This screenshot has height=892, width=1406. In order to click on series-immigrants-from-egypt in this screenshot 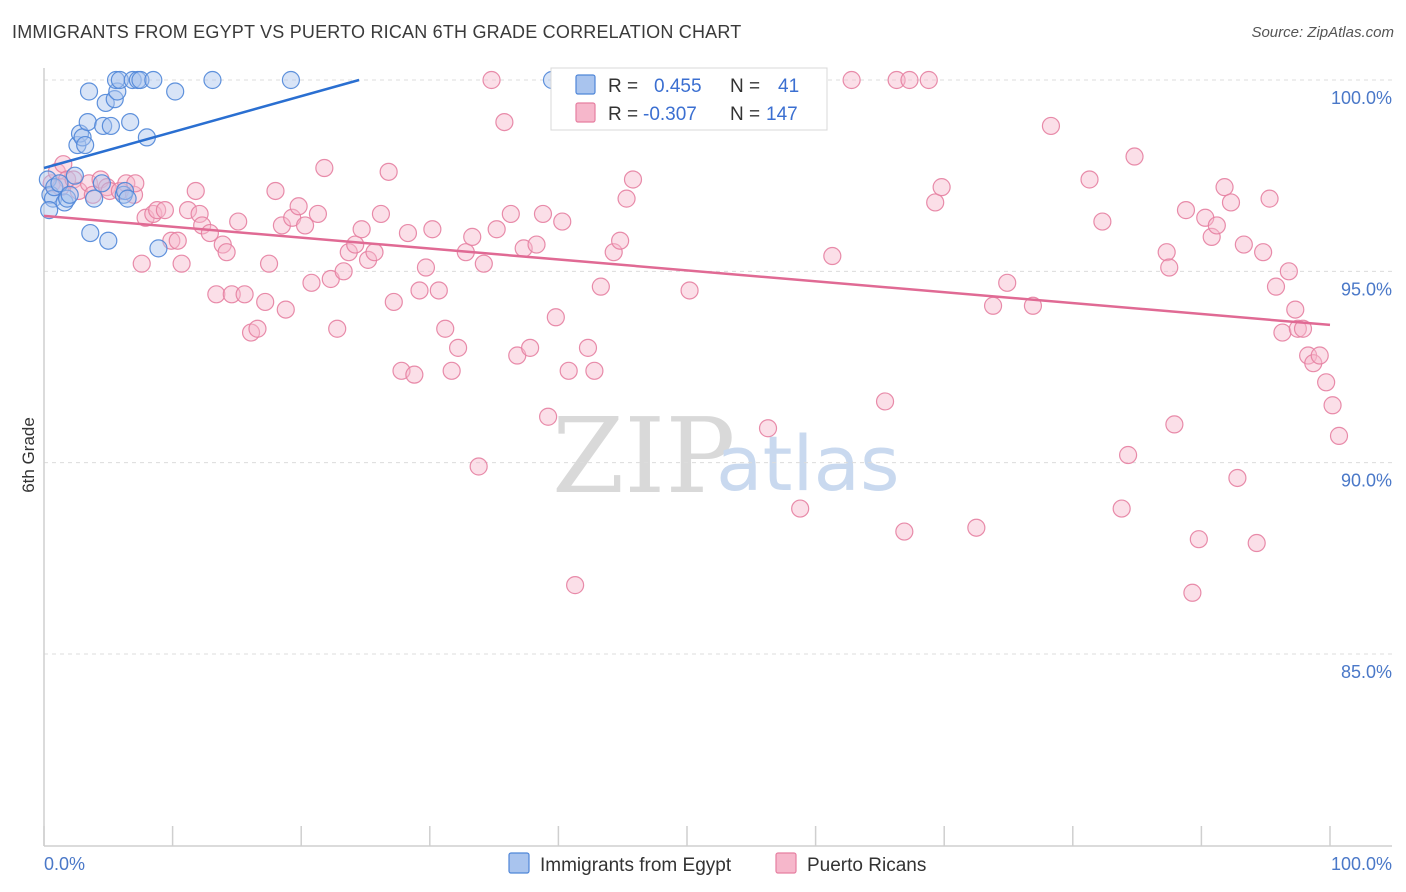, I will do `click(300, 164)`.